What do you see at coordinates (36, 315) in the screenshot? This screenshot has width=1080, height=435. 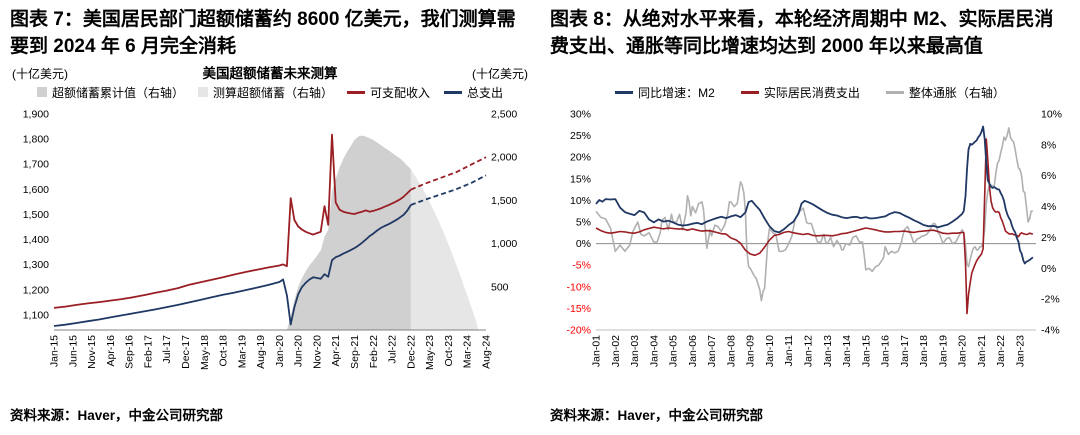 I see `y-left-tick-label: 1,100` at bounding box center [36, 315].